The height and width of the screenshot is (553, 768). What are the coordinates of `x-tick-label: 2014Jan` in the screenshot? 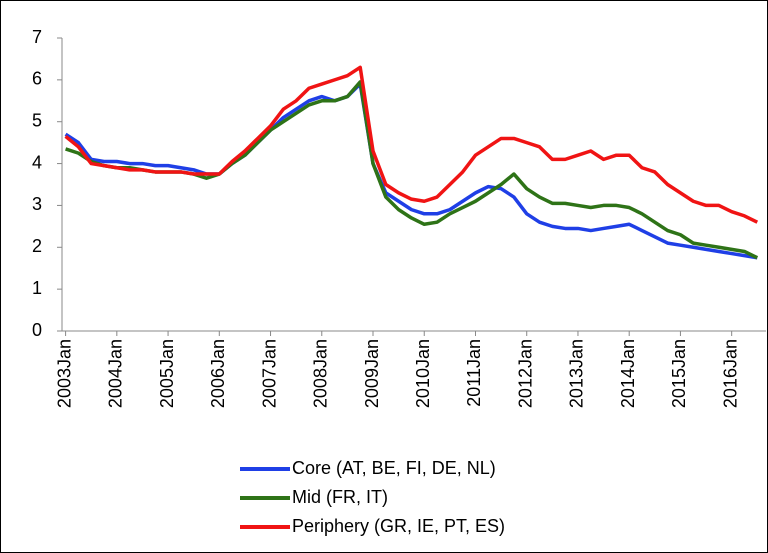 It's located at (628, 373).